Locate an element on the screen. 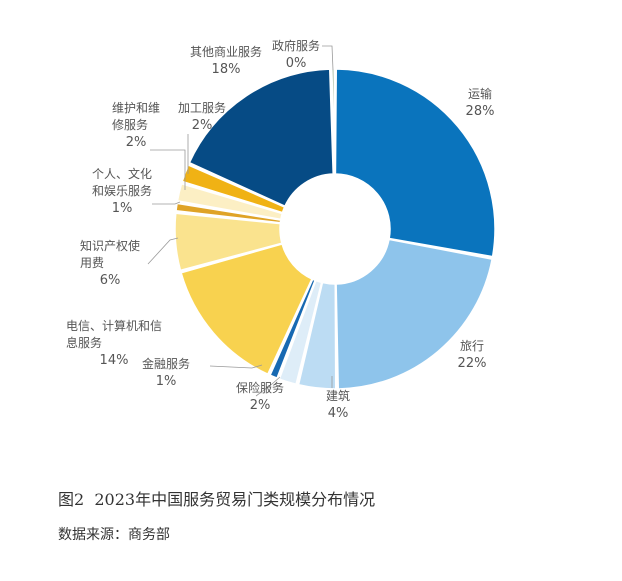  slice-percent: 22% is located at coordinates (472, 363).